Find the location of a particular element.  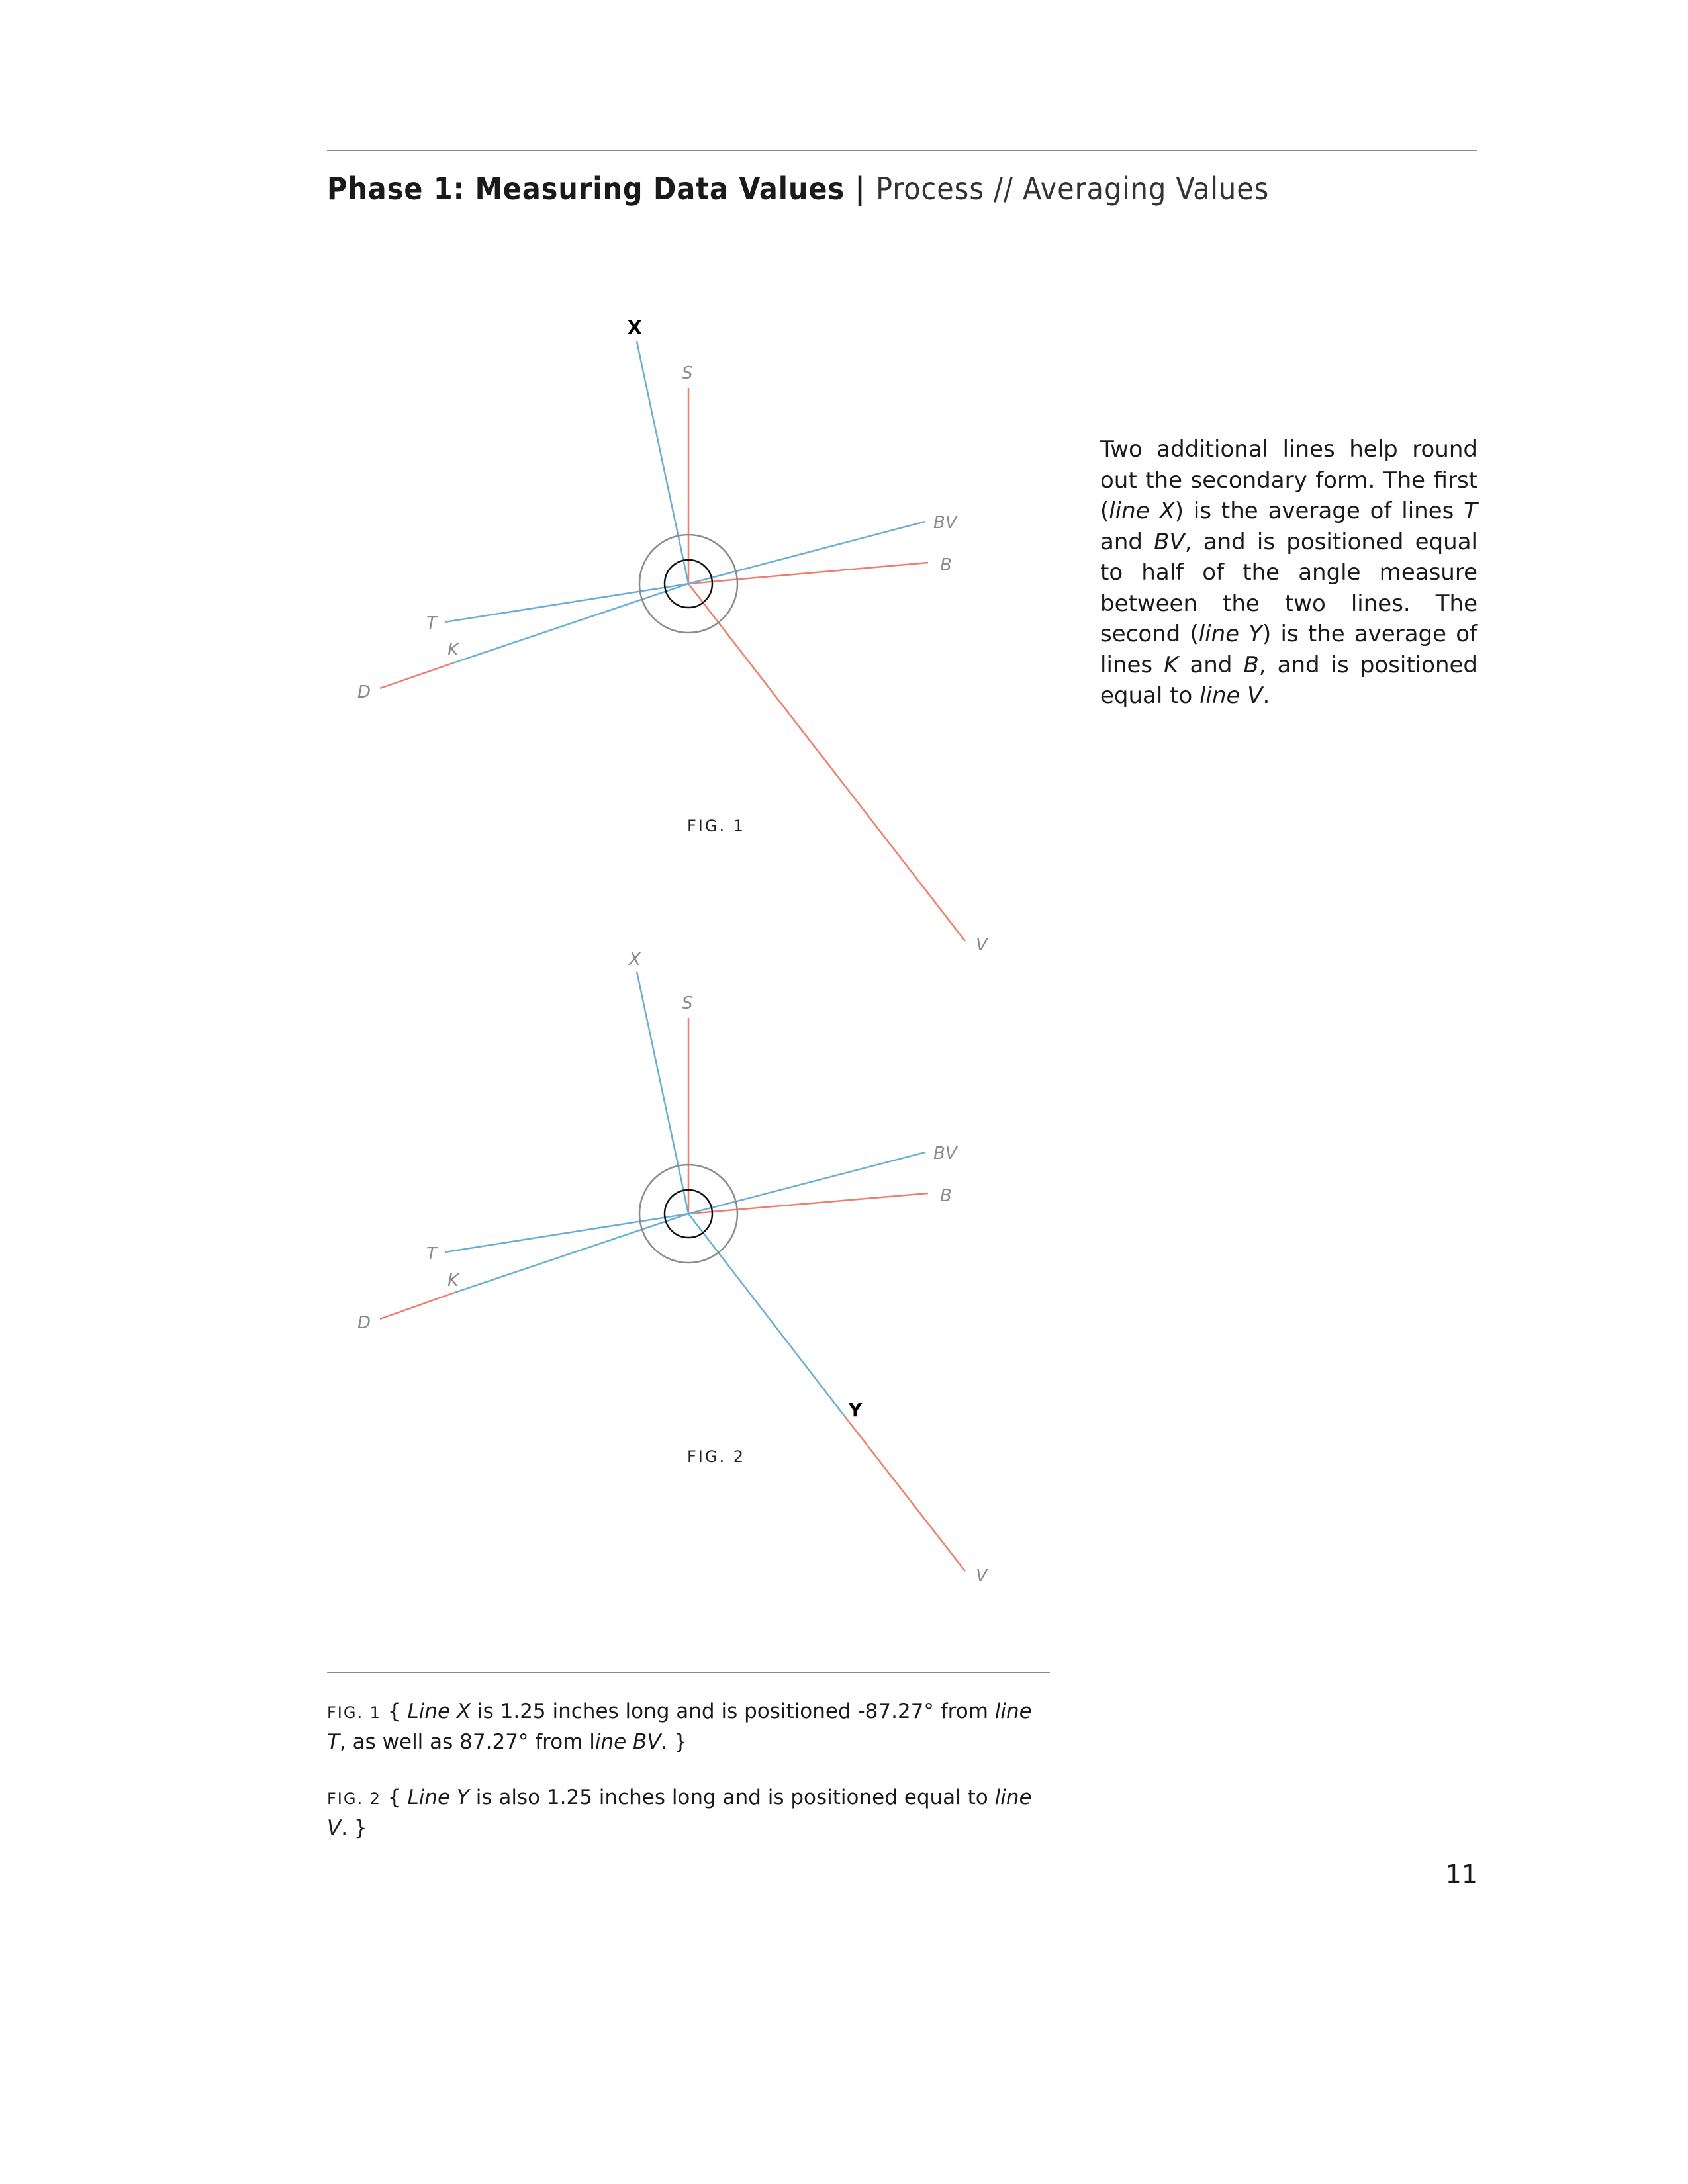

figure-2-diagram: X S BV B T K D Y V FIG. 2 is located at coordinates (673, 1268).